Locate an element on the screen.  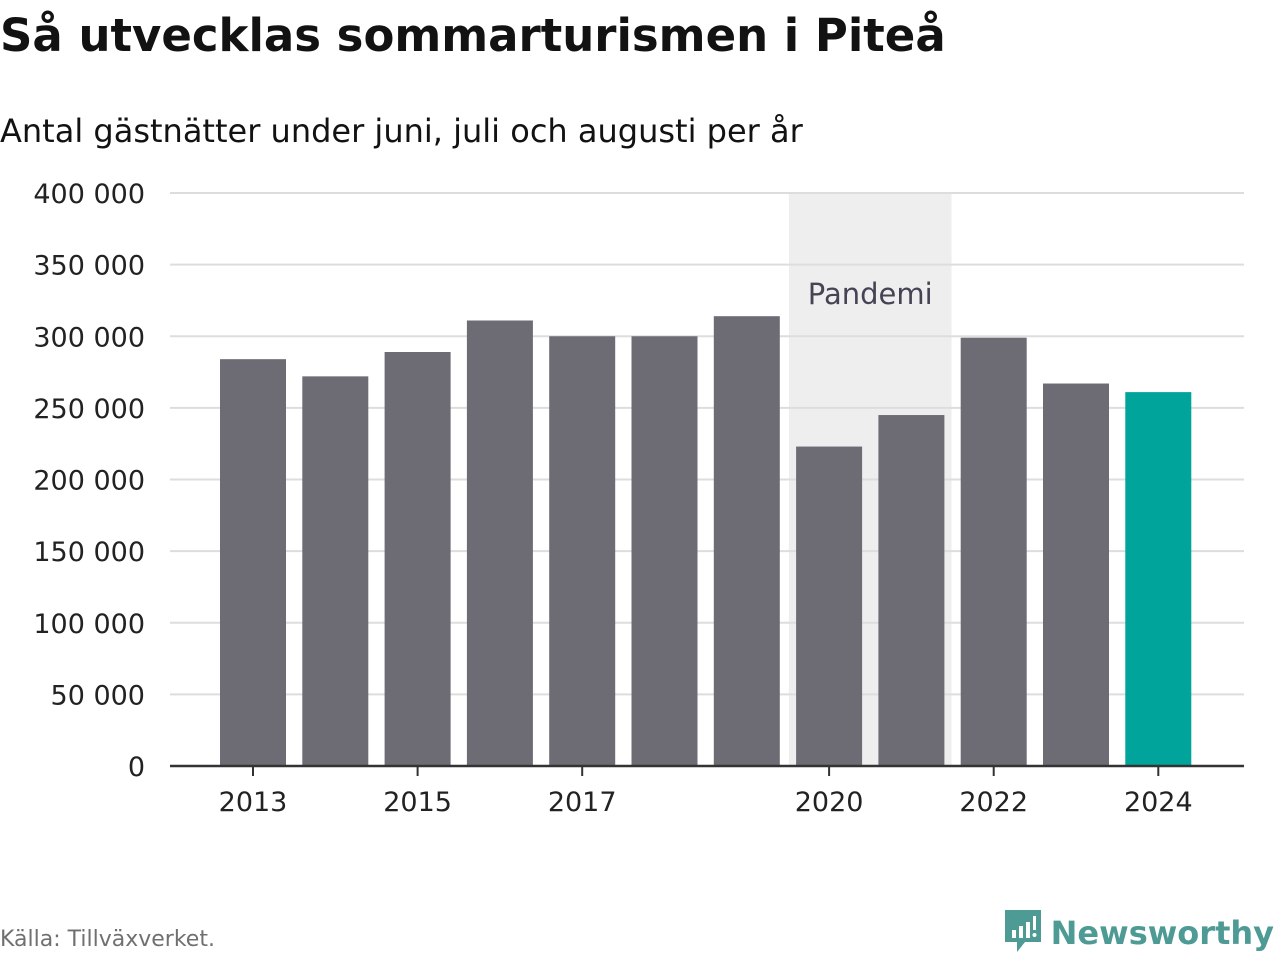
y-tick-label: 350 000 is located at coordinates (89, 266).